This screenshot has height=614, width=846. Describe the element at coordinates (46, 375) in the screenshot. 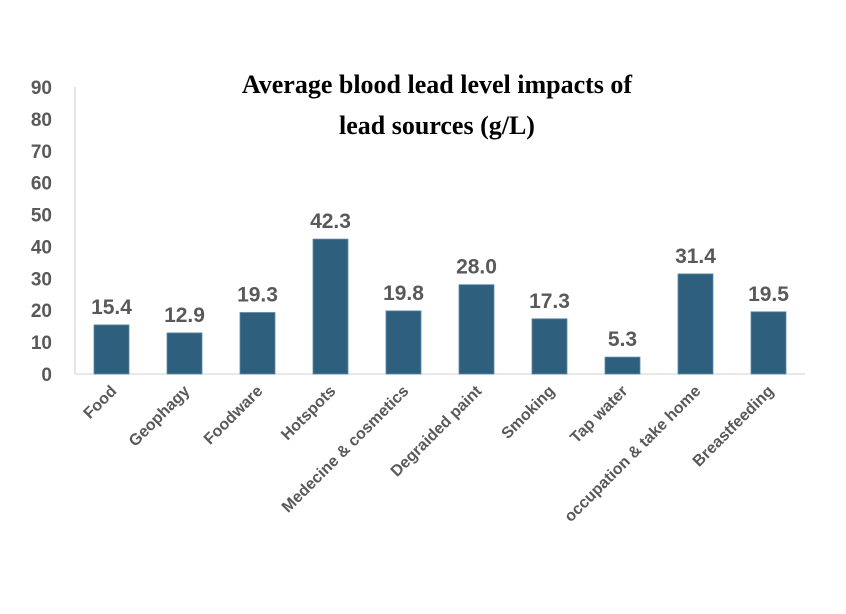

I see `y-tick-label: 0` at that location.